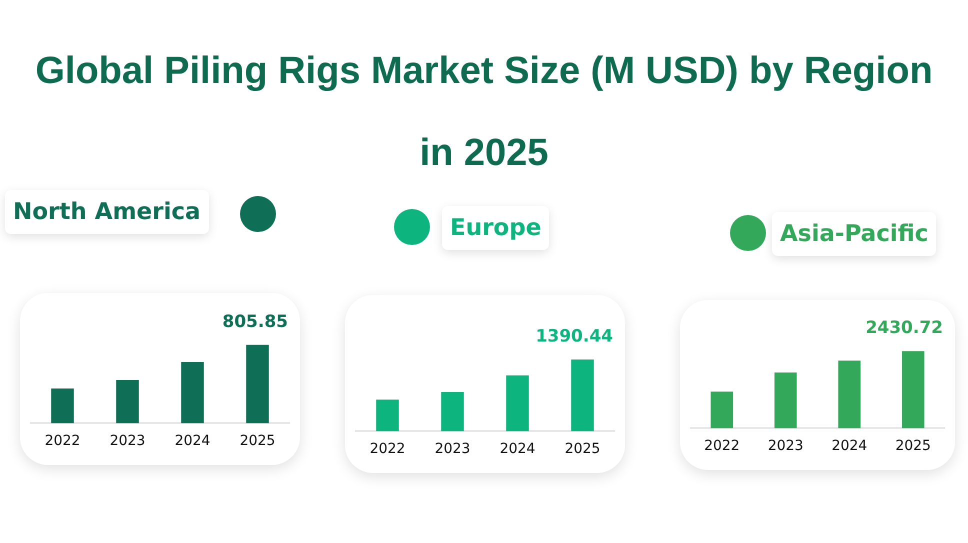  I want to click on data-label: 1390.44, so click(575, 336).